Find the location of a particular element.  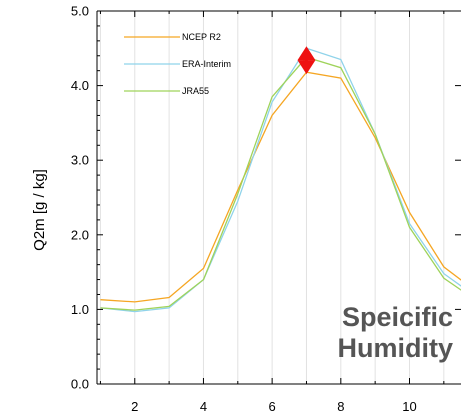

y-tick-label: 4.0 is located at coordinates (80, 85).